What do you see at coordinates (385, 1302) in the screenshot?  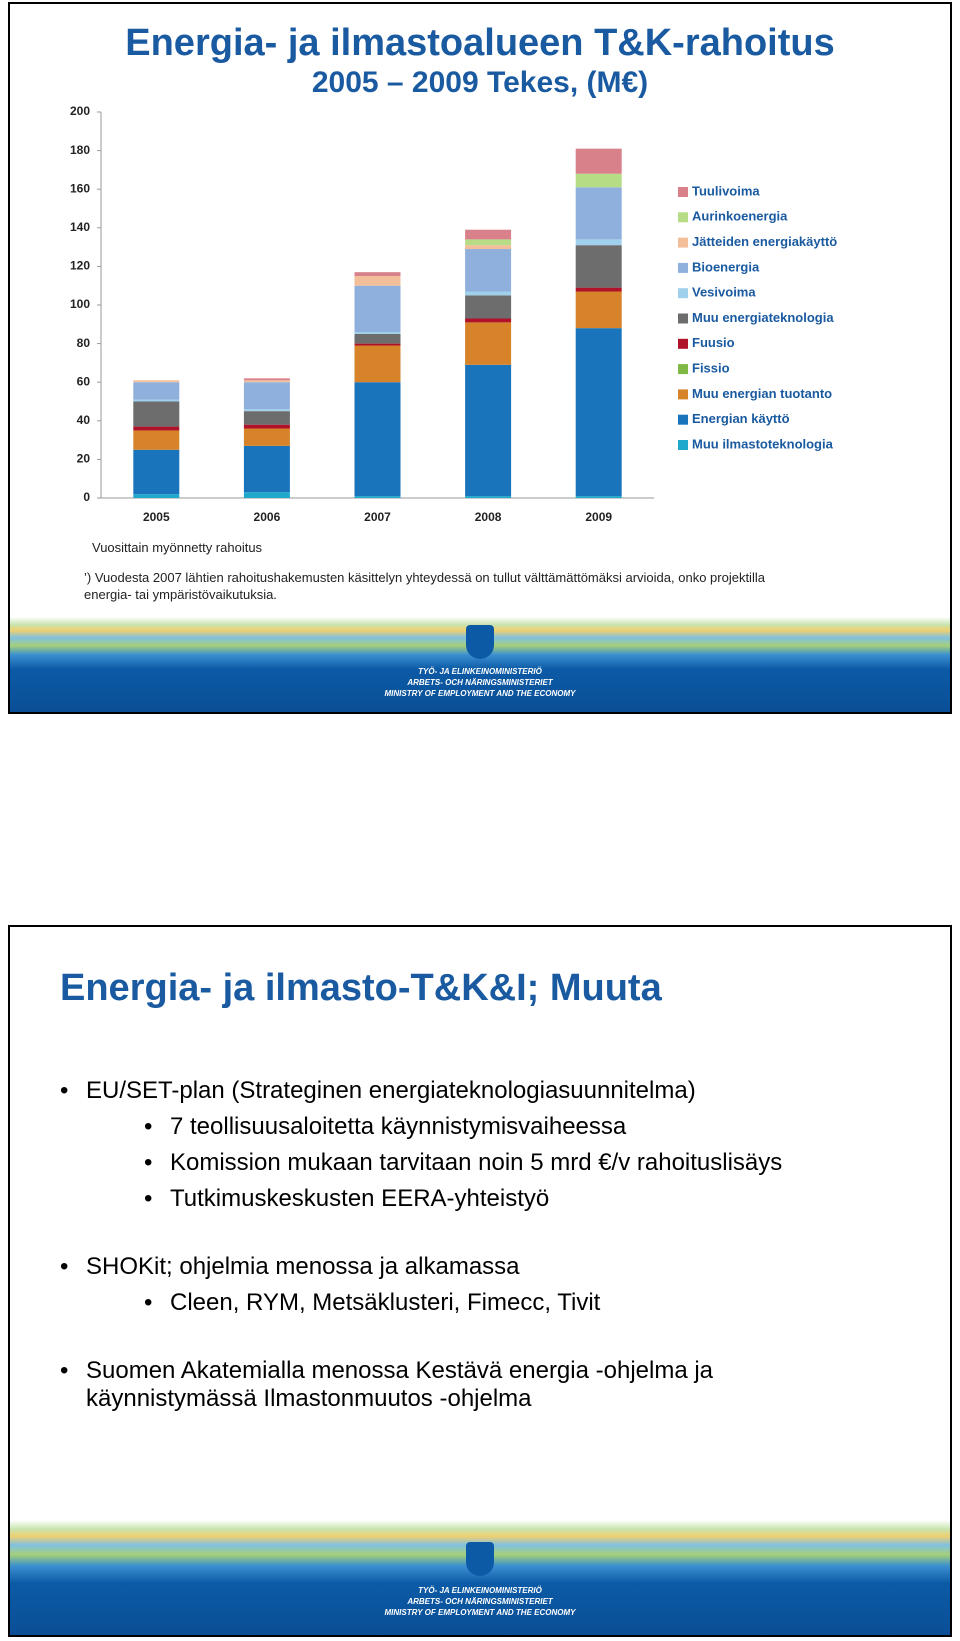 I see `bullet-text: Cleen, RYM, Metsäklusteri, Fimecc, Tivit` at bounding box center [385, 1302].